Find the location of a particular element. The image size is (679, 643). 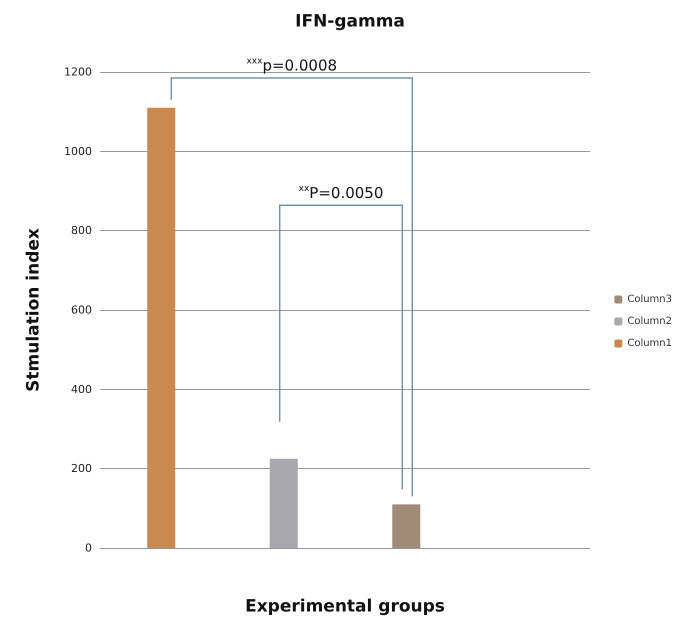

y-axis-title: Stmulation index is located at coordinates (34, 310).